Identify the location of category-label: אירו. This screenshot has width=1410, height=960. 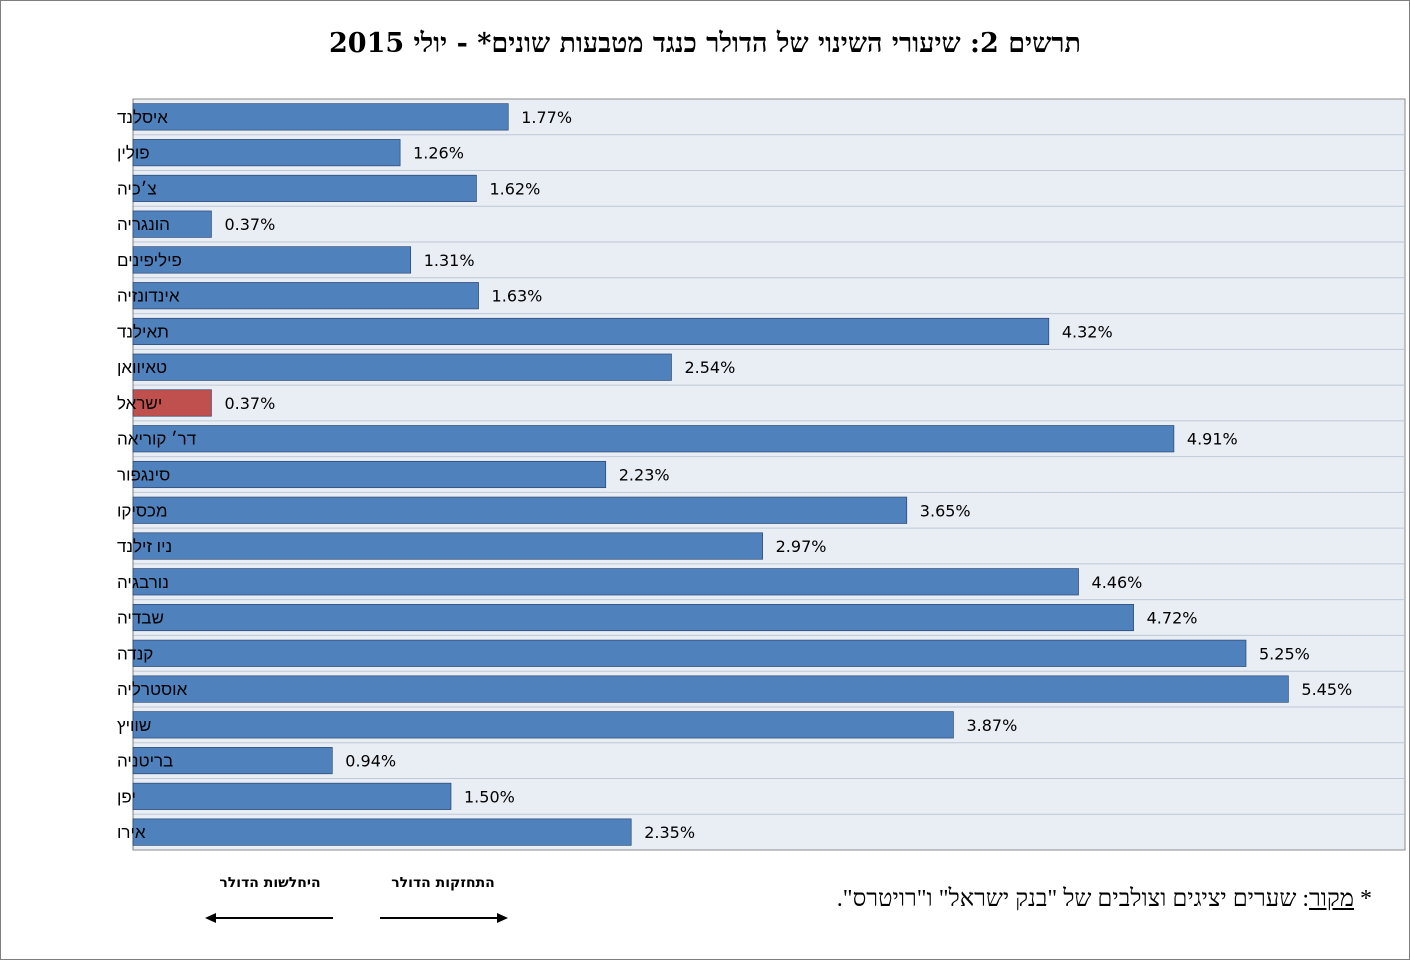
(131, 832).